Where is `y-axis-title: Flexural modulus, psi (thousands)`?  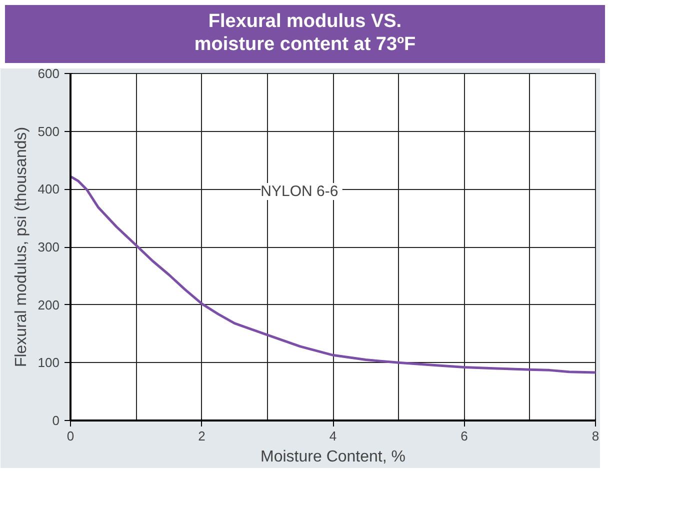 y-axis-title: Flexural modulus, psi (thousands) is located at coordinates (21, 246).